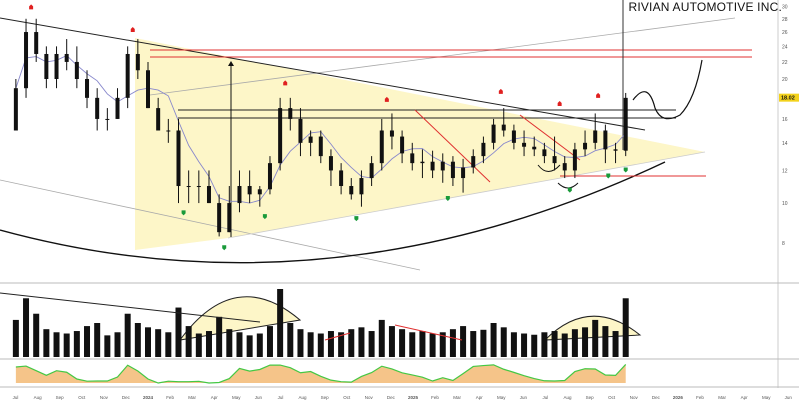  I want to click on price-tick-label: 10, so click(785, 204).